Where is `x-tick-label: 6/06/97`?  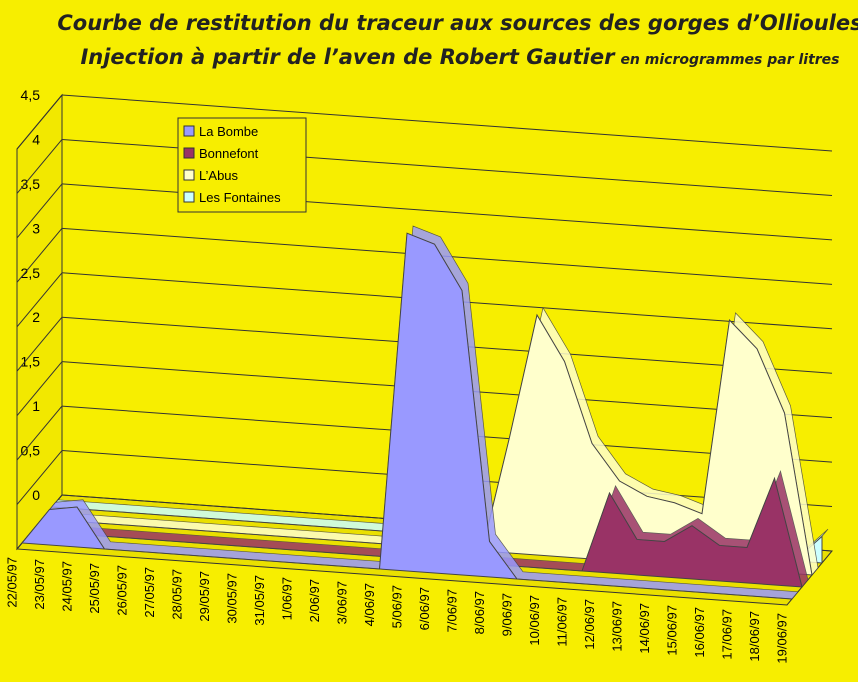 x-tick-label: 6/06/97 is located at coordinates (424, 608).